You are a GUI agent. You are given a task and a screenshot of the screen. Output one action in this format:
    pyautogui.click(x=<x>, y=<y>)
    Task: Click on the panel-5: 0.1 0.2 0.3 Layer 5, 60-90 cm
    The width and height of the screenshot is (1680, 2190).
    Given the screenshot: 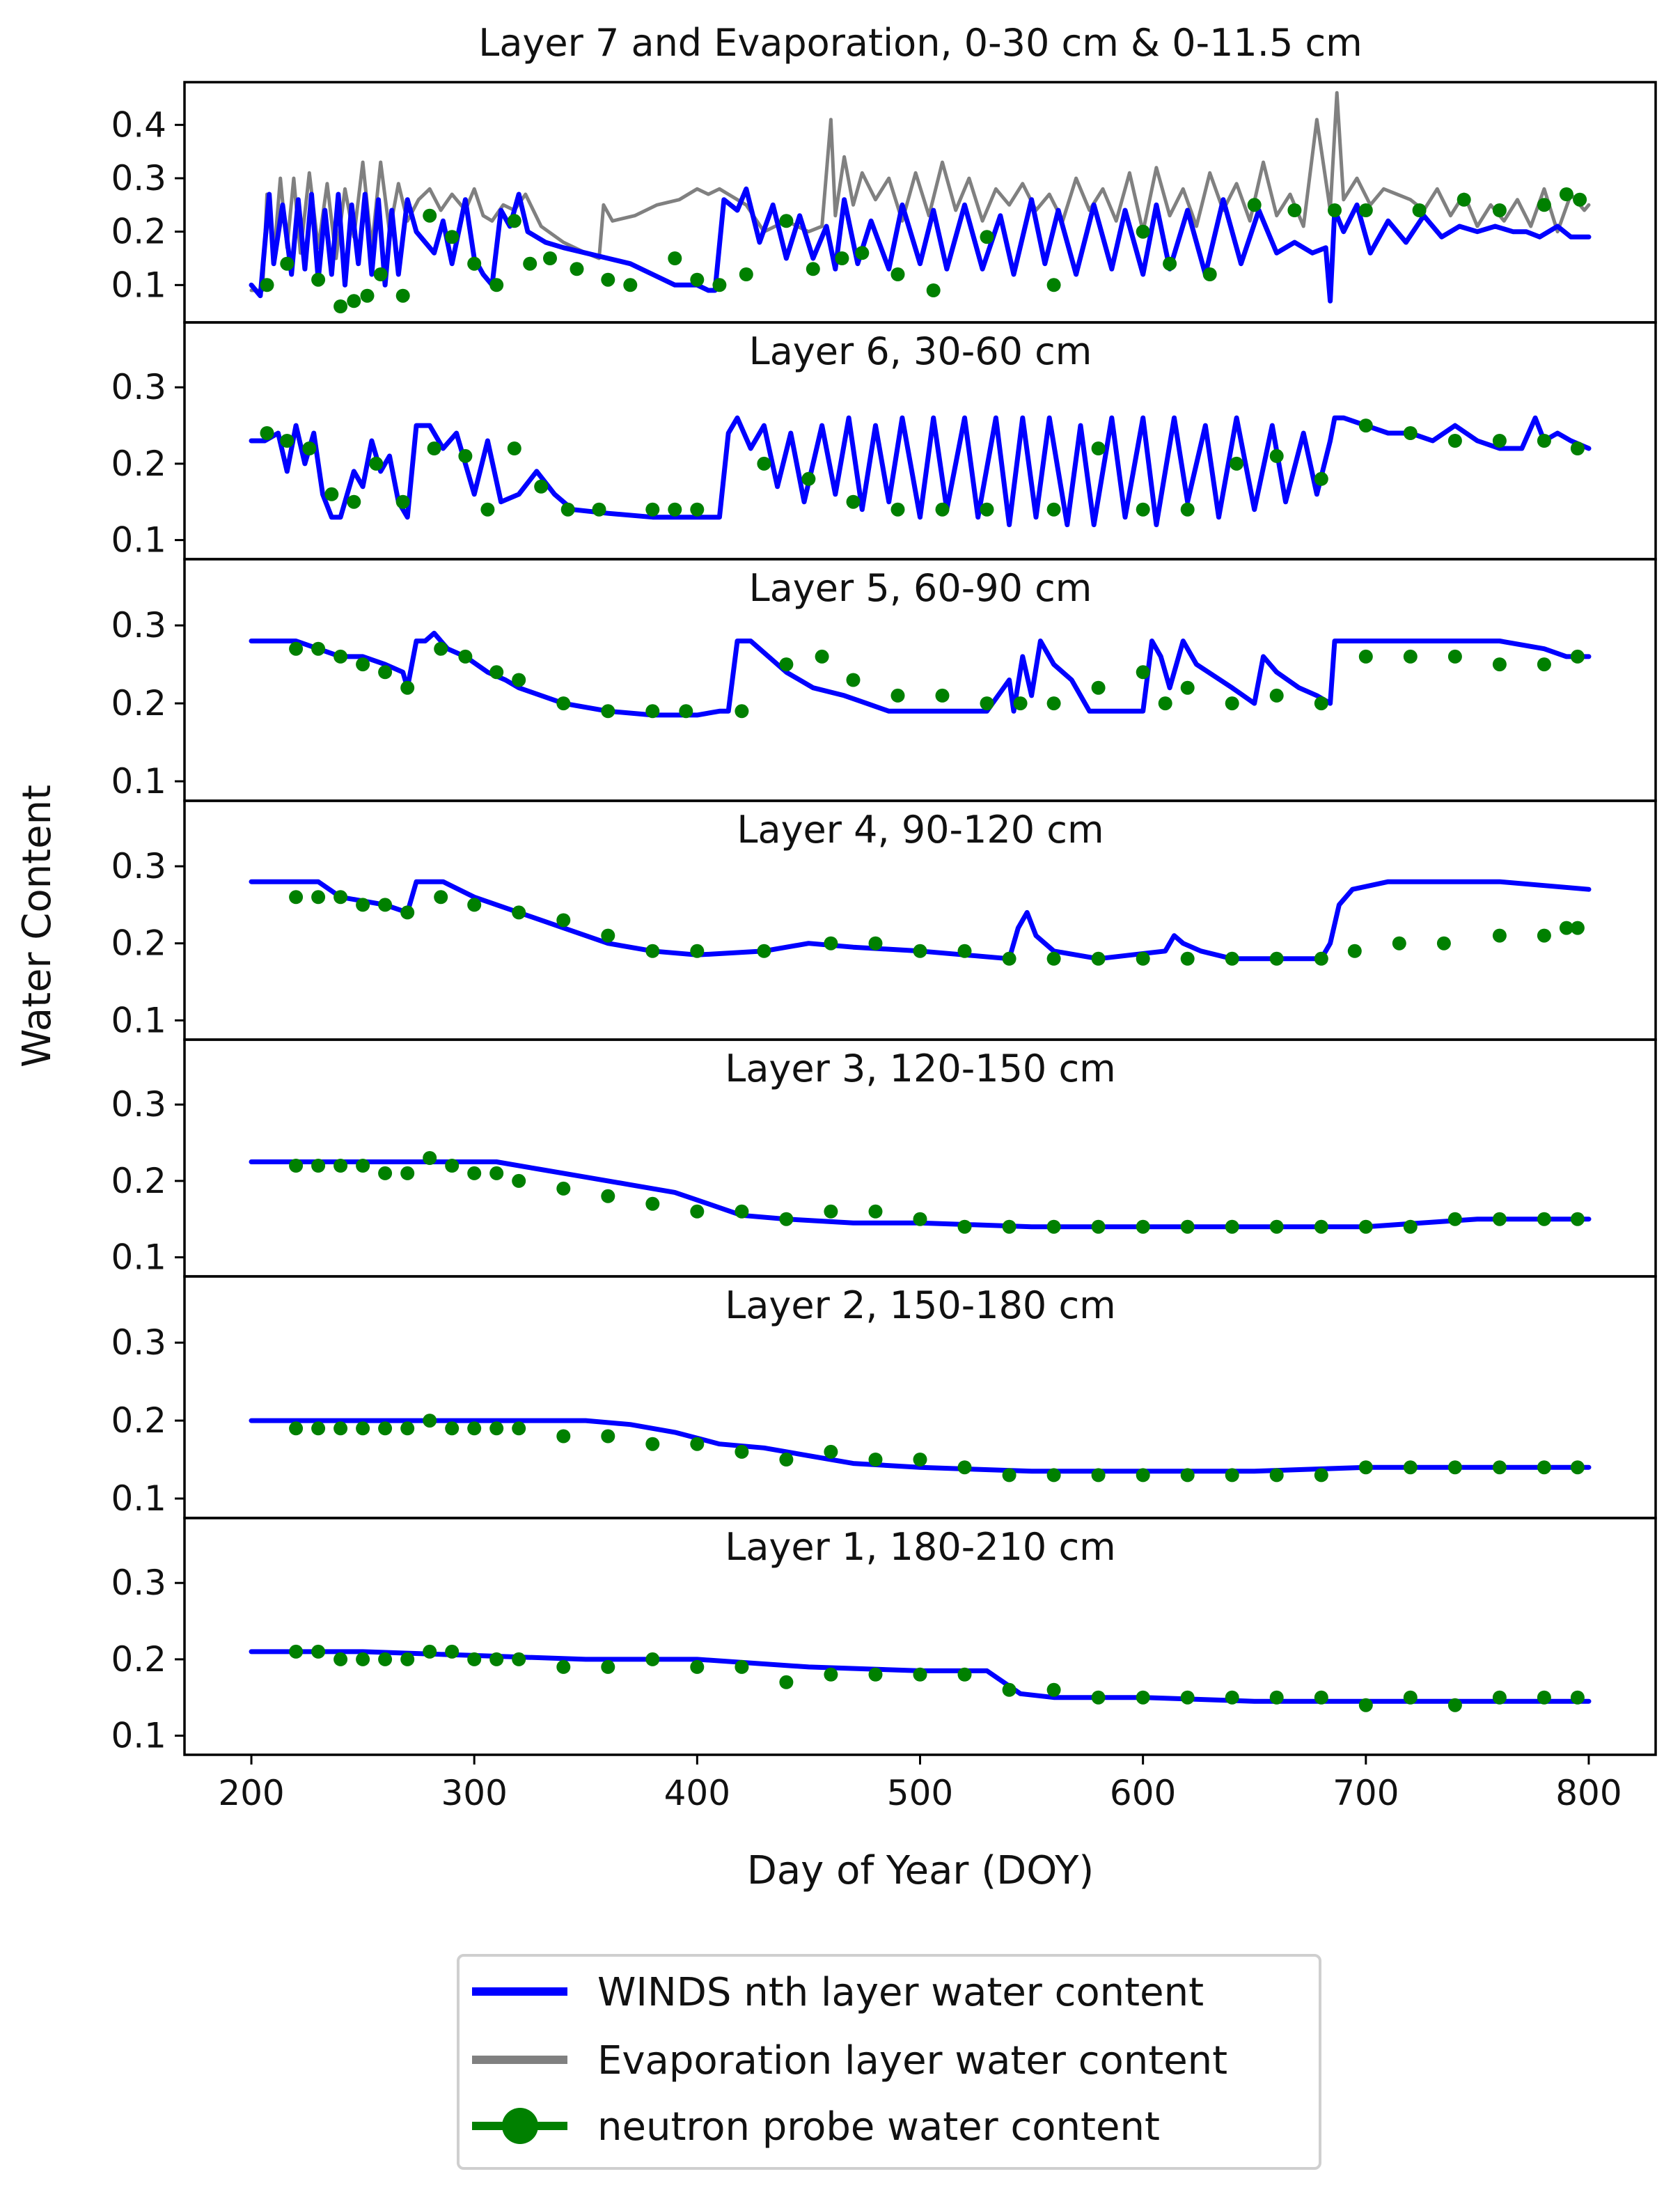 What is the action you would take?
    pyautogui.click(x=884, y=680)
    